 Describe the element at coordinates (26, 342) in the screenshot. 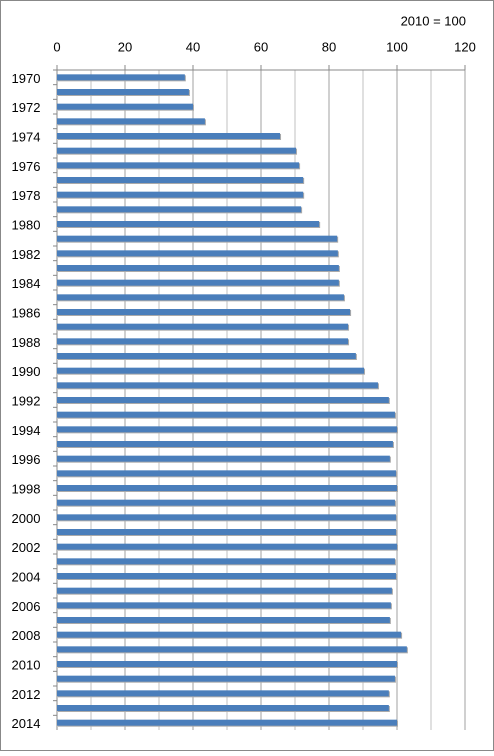

I see `y-tick-label: 1988` at that location.